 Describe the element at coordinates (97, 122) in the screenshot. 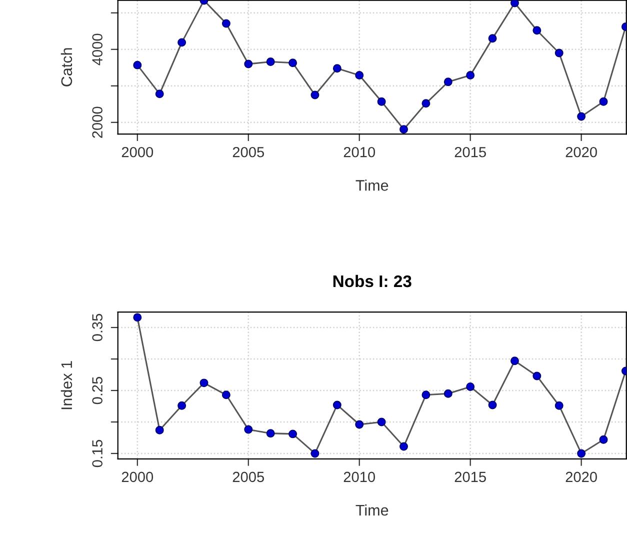

I see `y-tick-label: 2000` at that location.